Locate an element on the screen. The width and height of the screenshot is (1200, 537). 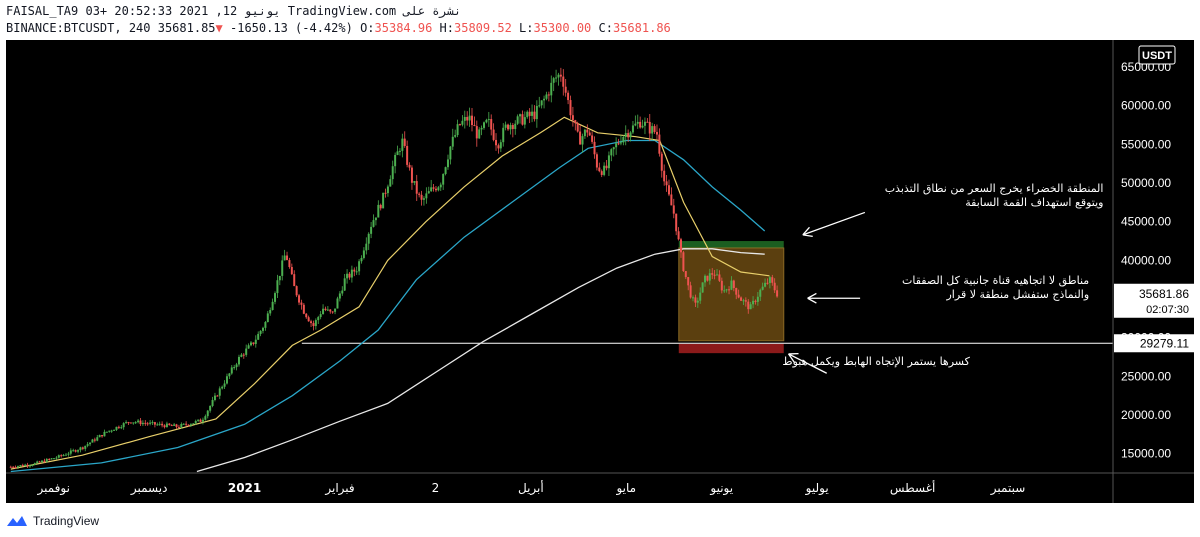
last-price: 35681.85 is located at coordinates (186, 28).